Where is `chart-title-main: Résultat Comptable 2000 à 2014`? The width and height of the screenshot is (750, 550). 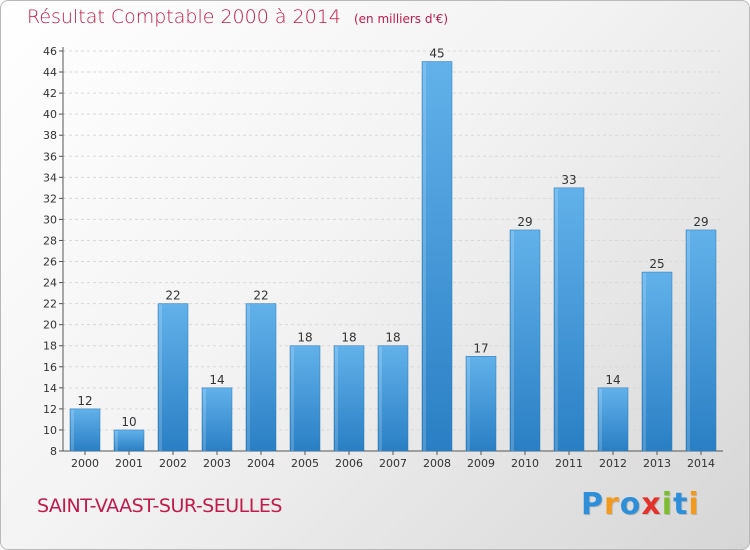 chart-title-main: Résultat Comptable 2000 à 2014 is located at coordinates (184, 17).